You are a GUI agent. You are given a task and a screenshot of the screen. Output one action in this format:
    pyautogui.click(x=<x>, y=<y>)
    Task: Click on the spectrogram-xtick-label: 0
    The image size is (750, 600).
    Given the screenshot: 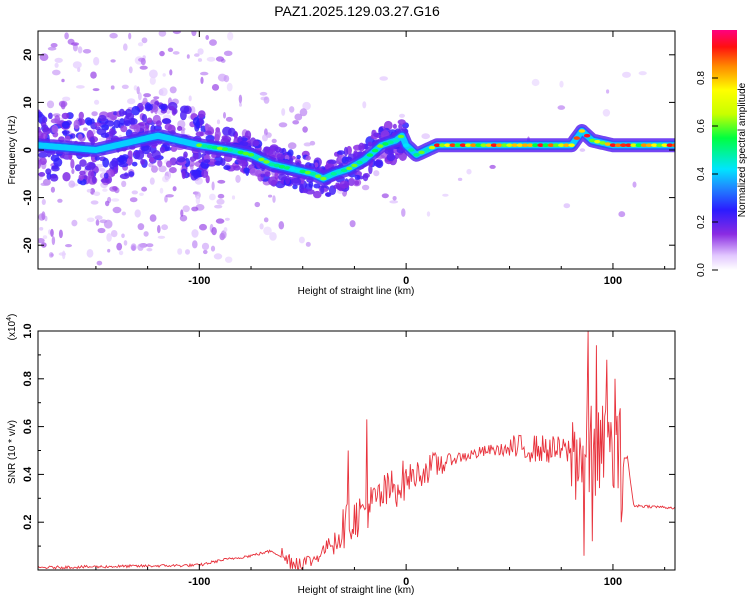 What is the action you would take?
    pyautogui.click(x=406, y=281)
    